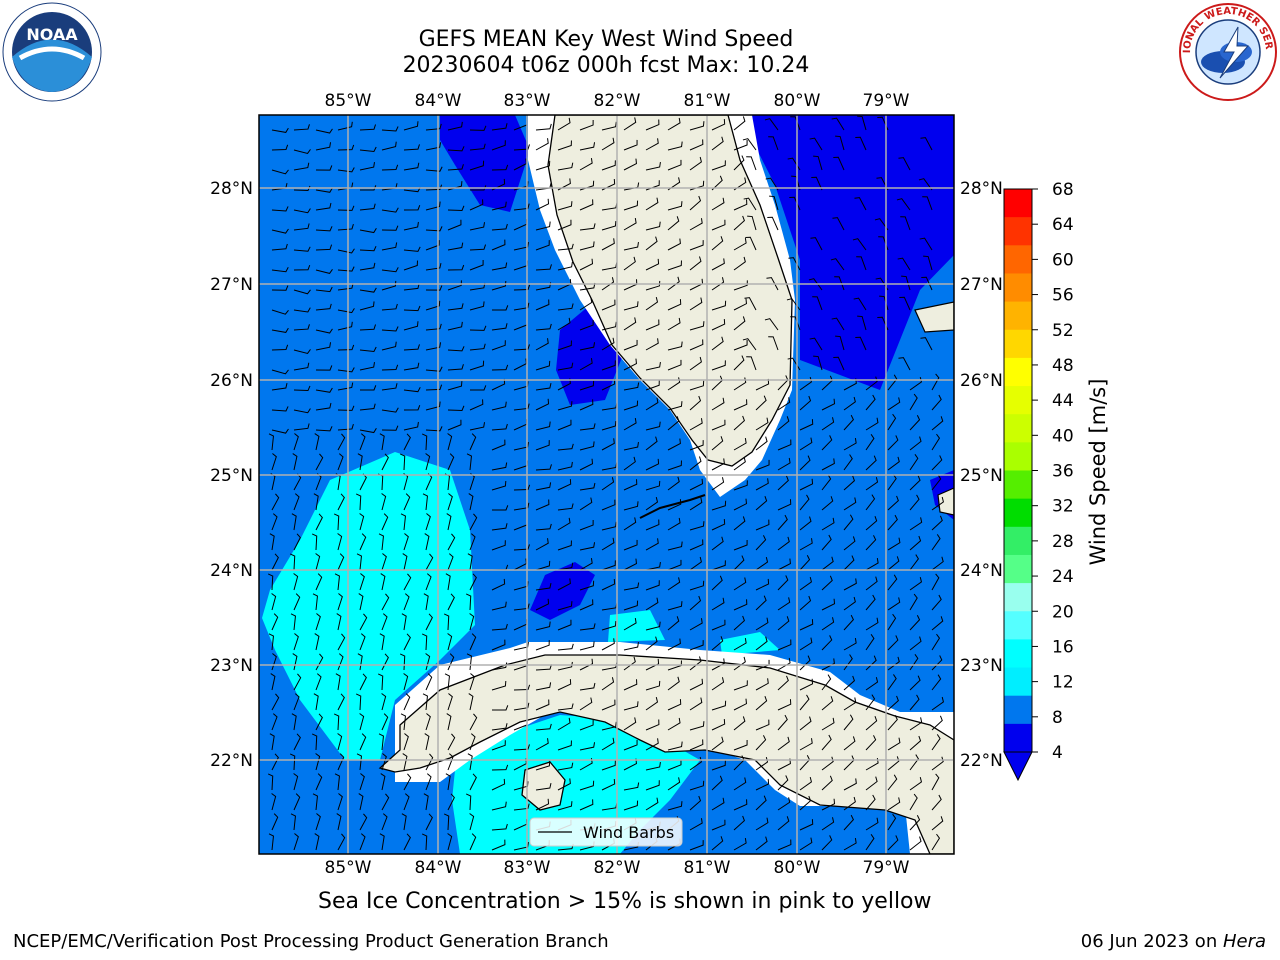 This screenshot has width=1280, height=960. What do you see at coordinates (1063, 190) in the screenshot?
I see `colorbar-tick-label: 68` at bounding box center [1063, 190].